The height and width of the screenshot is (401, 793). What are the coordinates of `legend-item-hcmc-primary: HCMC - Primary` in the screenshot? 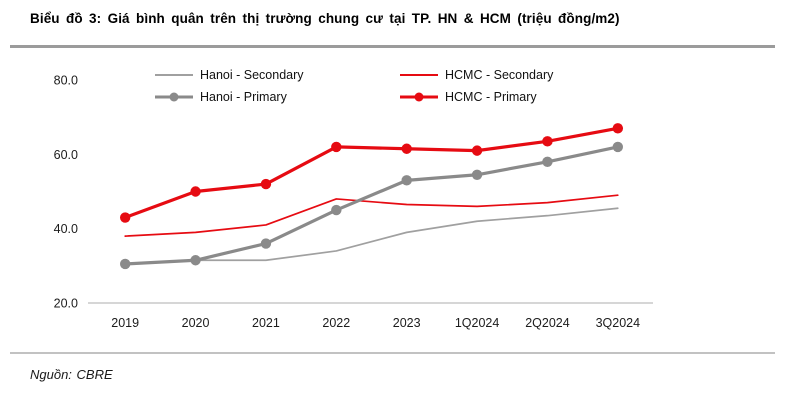 It's located at (522, 96).